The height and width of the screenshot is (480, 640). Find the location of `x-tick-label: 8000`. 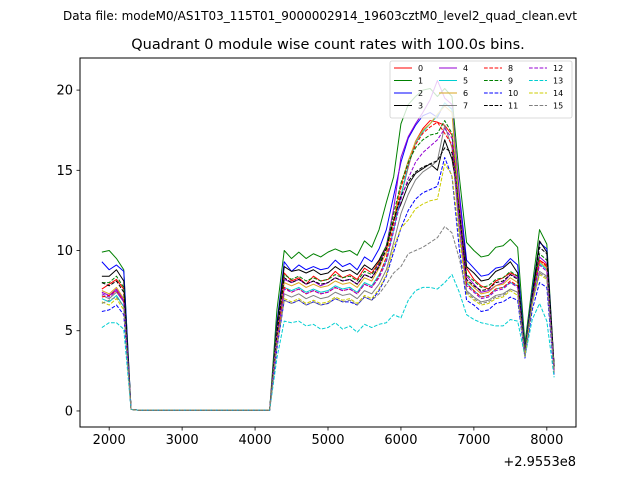

x-tick-label: 8000 is located at coordinates (546, 440).